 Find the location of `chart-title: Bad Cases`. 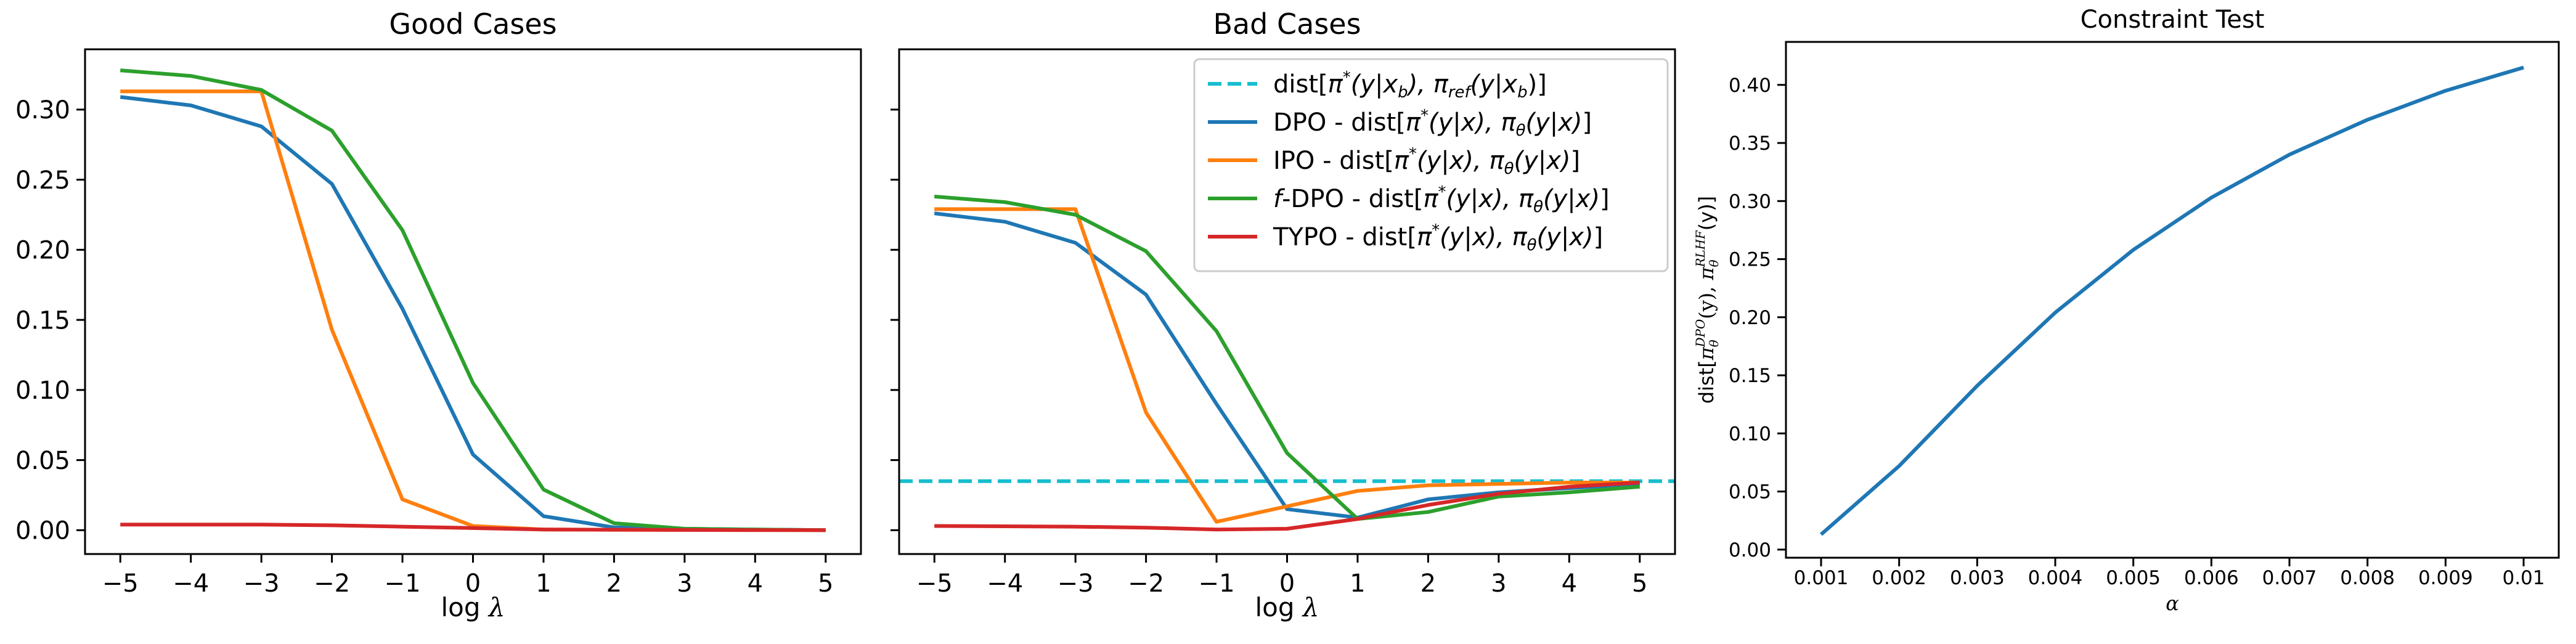

chart-title: Bad Cases is located at coordinates (1287, 24).